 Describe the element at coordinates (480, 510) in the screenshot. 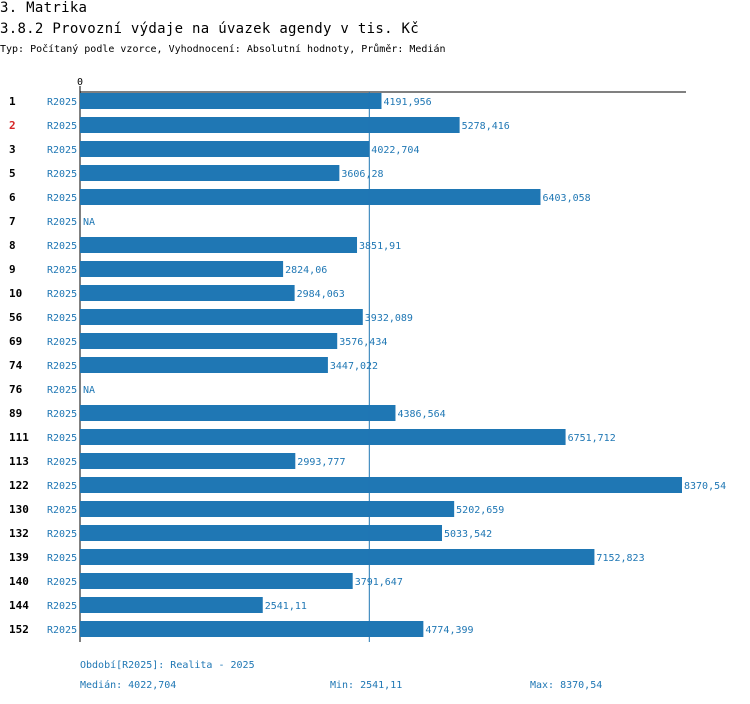

I see `bar-value-label: 5202,659` at that location.